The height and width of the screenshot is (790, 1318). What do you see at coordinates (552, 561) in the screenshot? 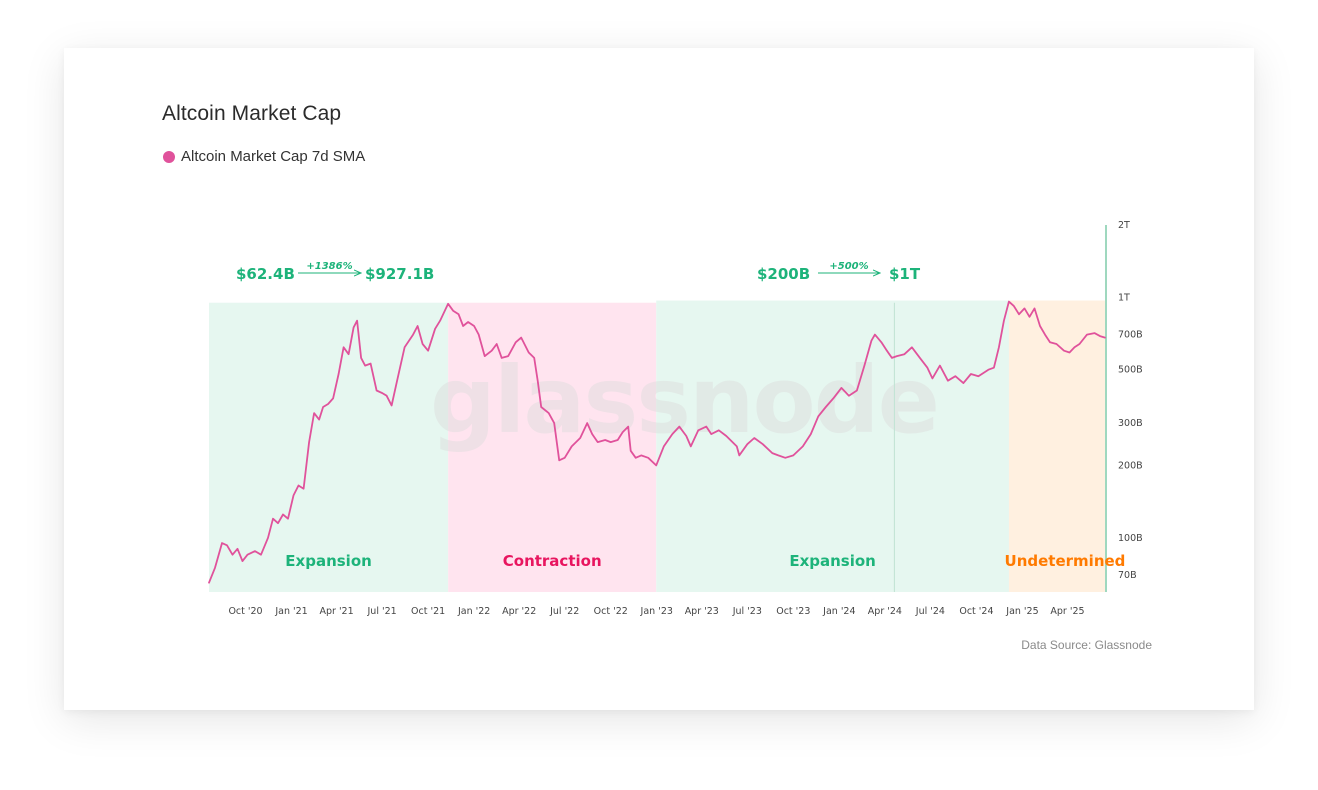
I see `region-label-1: Contraction` at bounding box center [552, 561].